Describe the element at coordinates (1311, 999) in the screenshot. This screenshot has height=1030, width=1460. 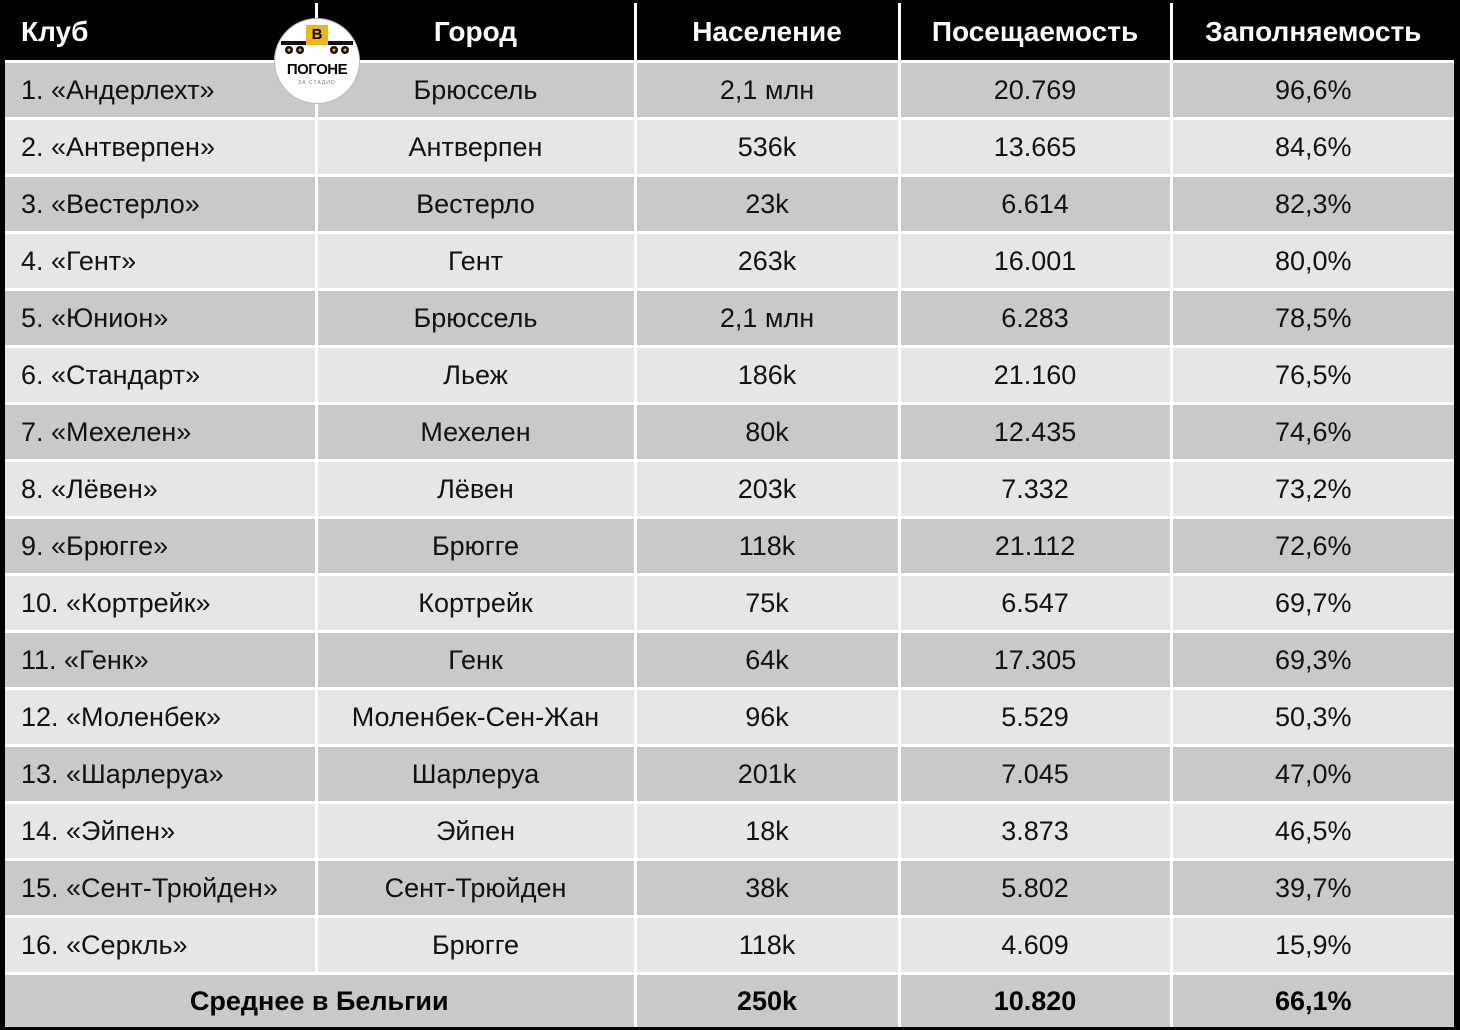
I see `average-occupancy: 66,1%` at that location.